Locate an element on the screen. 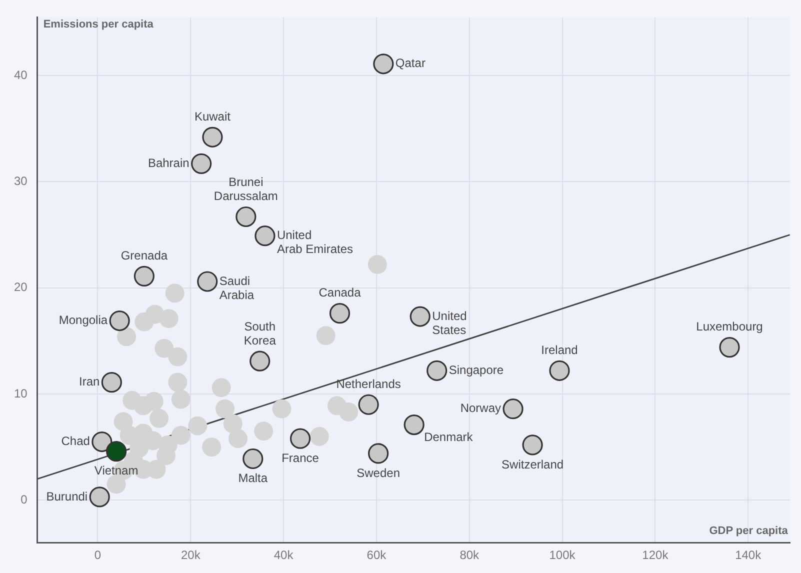  annotation: Bahrain is located at coordinates (169, 163).